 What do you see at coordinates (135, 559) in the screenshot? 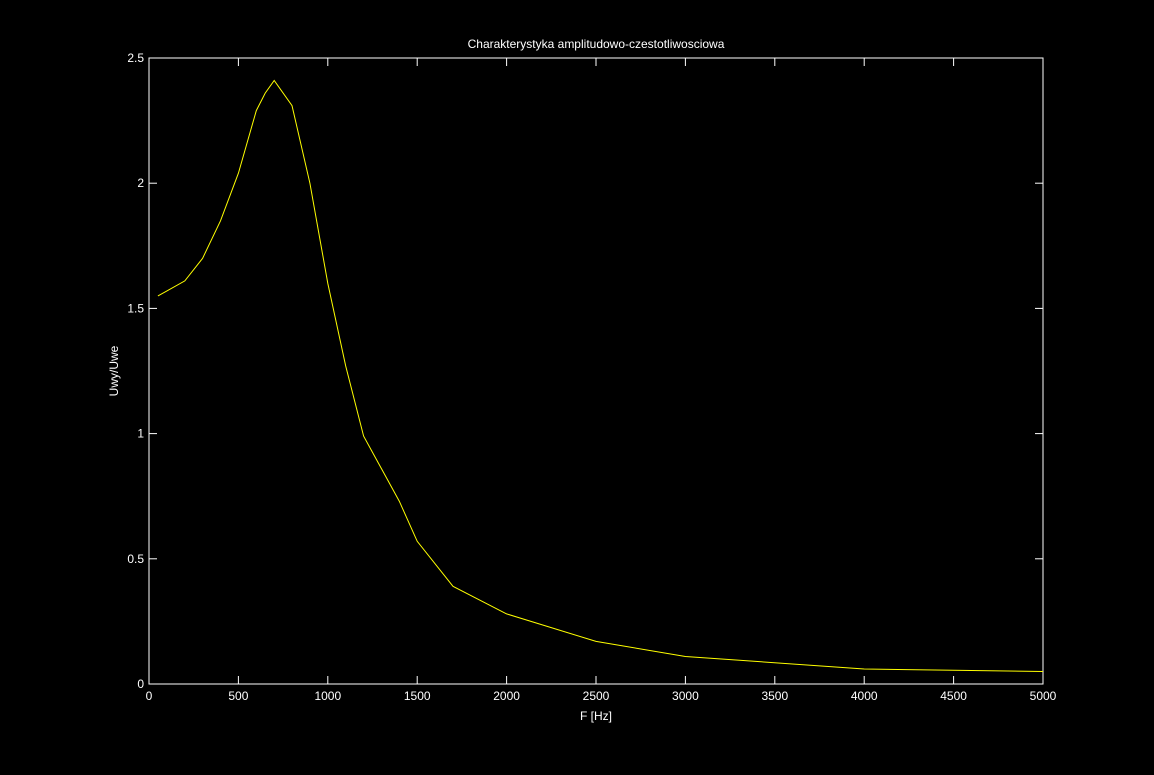
I see `y-tick-label: 0.5` at bounding box center [135, 559].